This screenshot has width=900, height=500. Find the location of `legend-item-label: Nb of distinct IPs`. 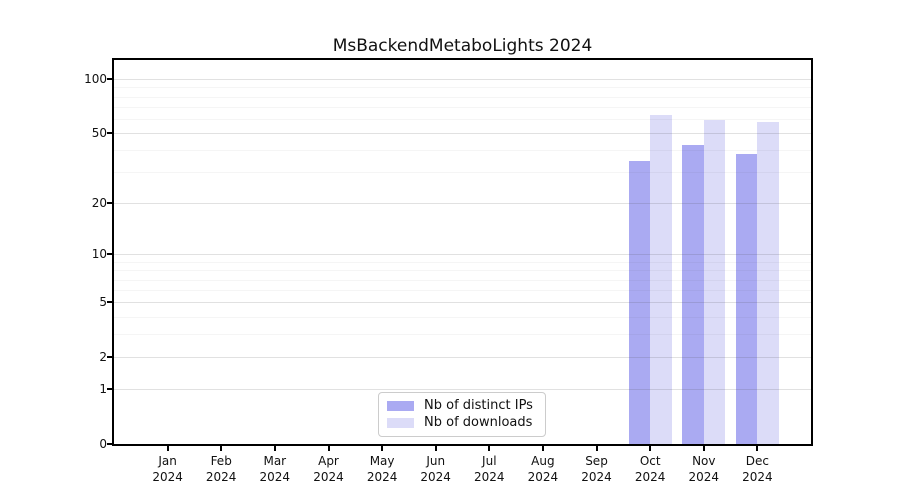

legend-item-label: Nb of distinct IPs is located at coordinates (478, 405).